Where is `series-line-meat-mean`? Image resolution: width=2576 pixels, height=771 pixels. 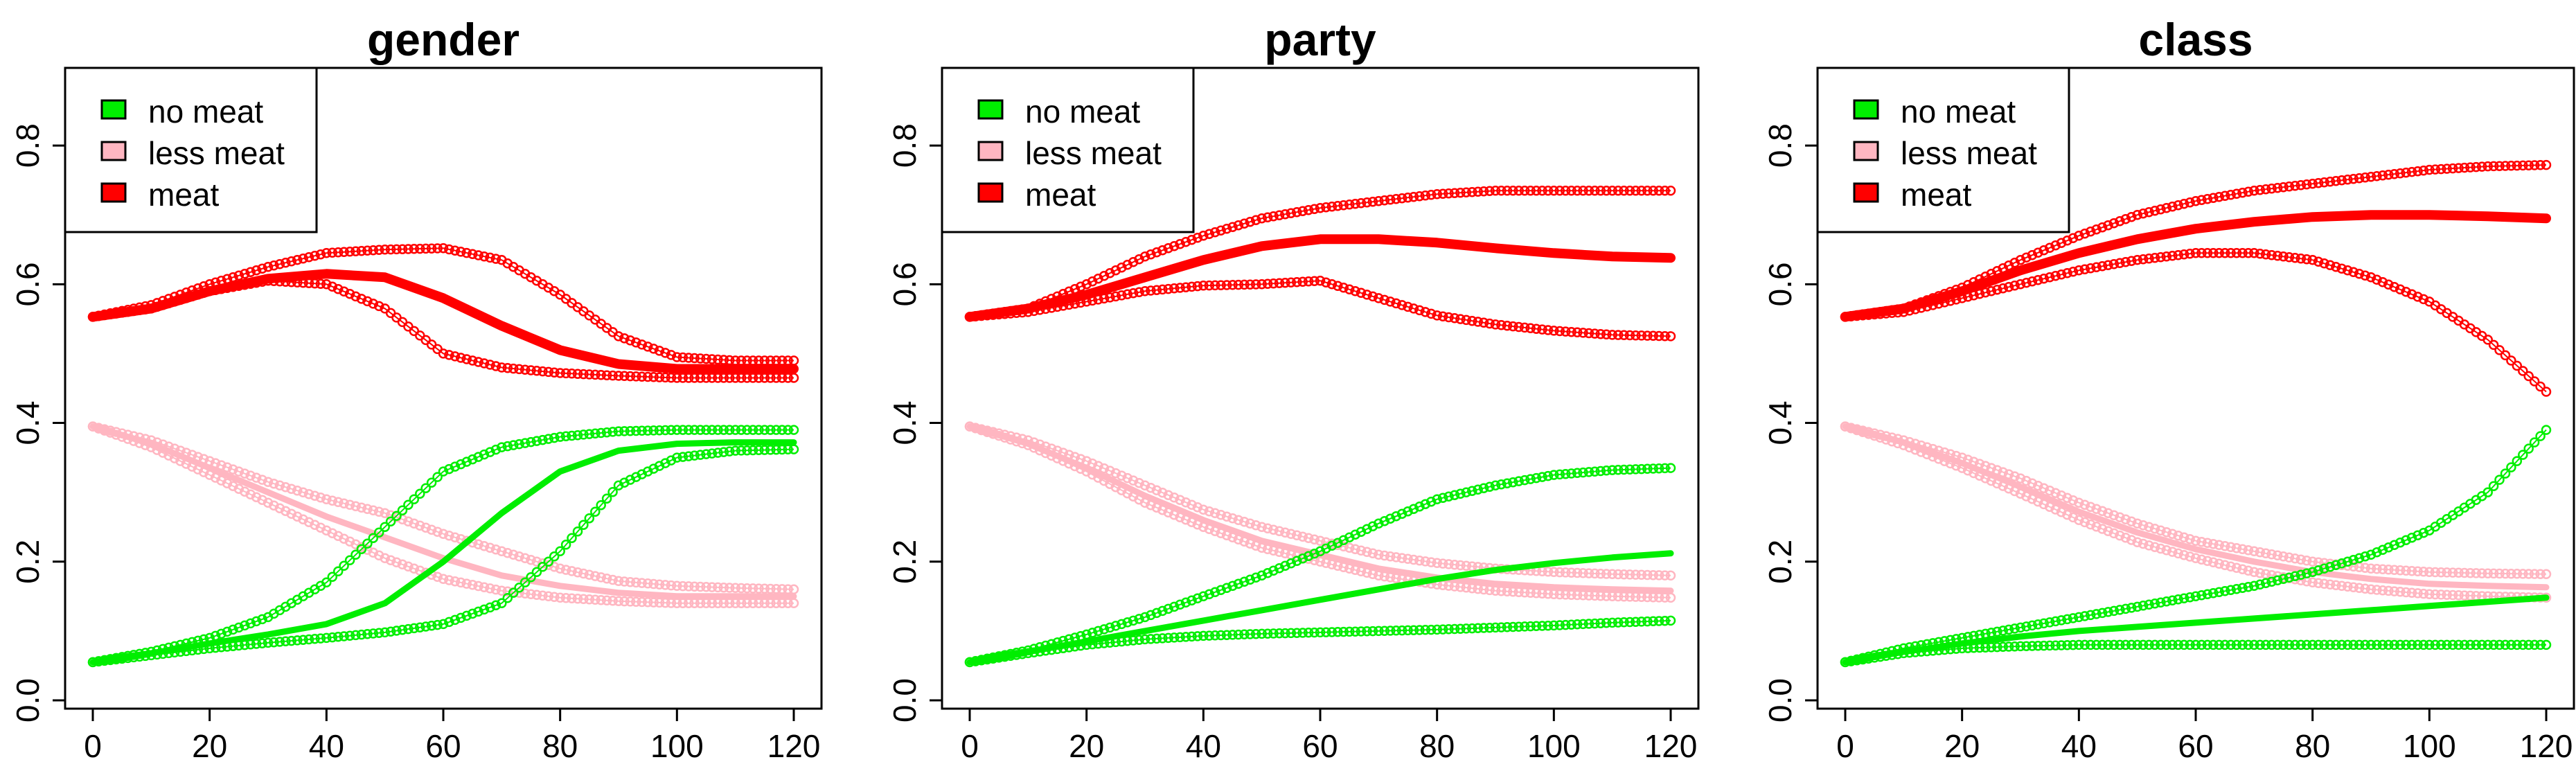 series-line-meat-mean is located at coordinates (2195, 266).